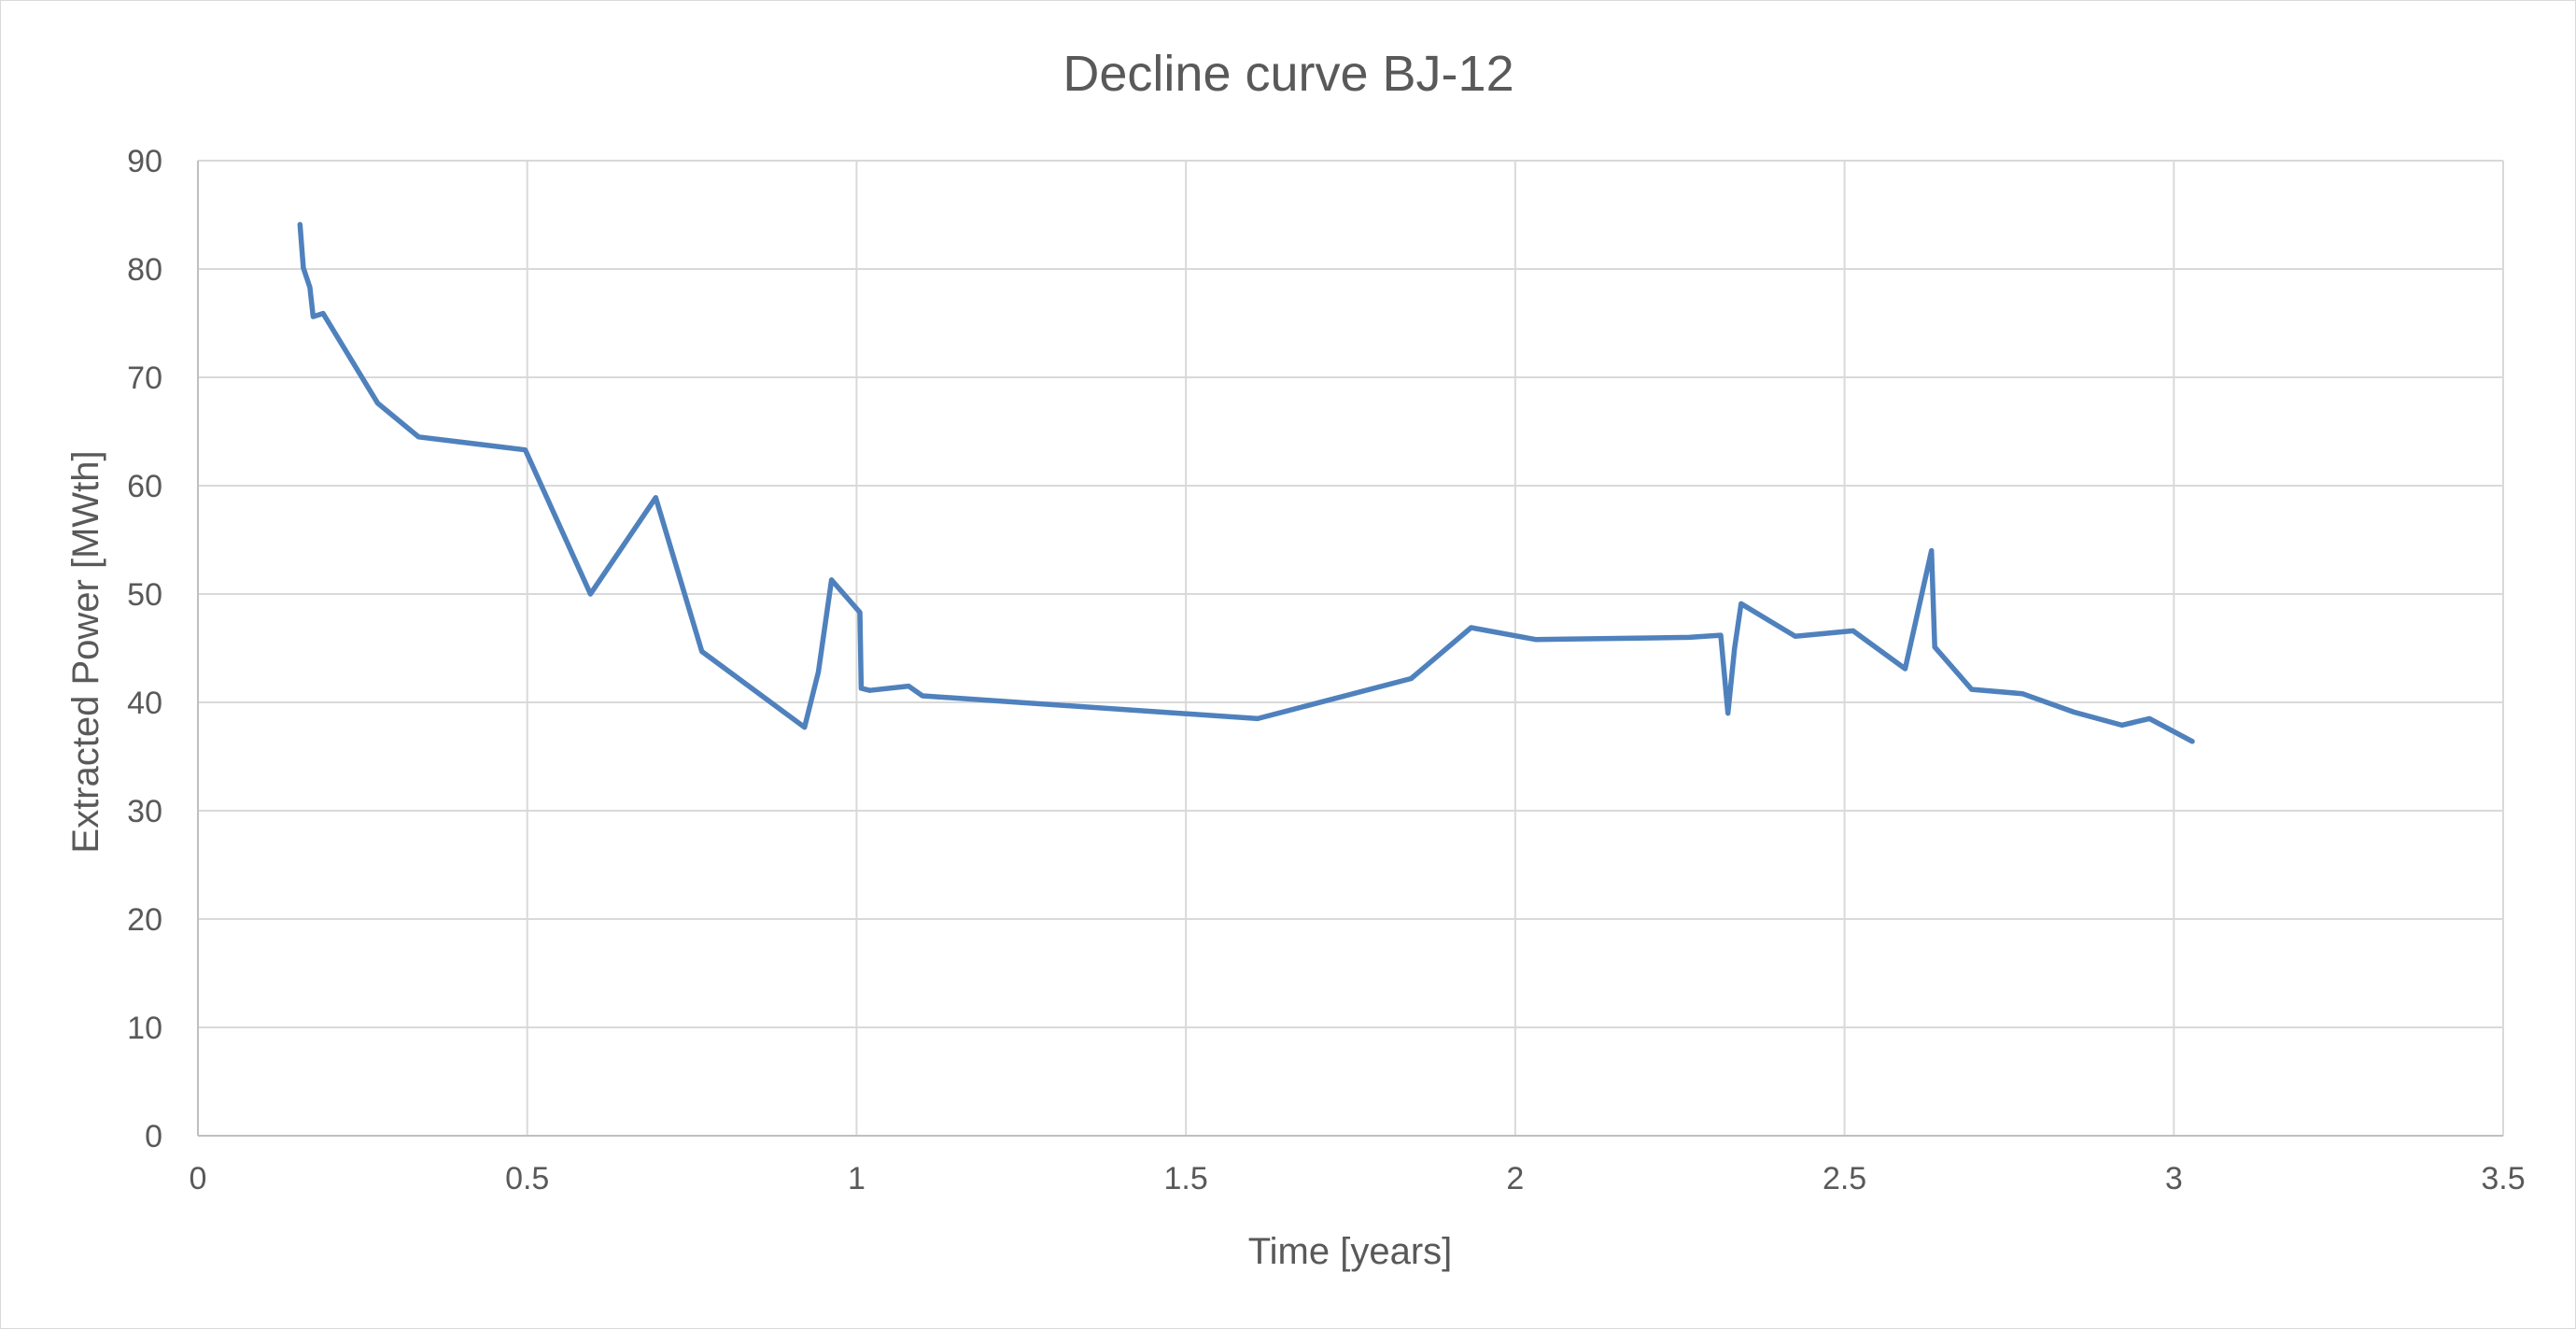 The width and height of the screenshot is (2576, 1330). I want to click on chart-title: Decline curve BJ-12, so click(1288, 74).